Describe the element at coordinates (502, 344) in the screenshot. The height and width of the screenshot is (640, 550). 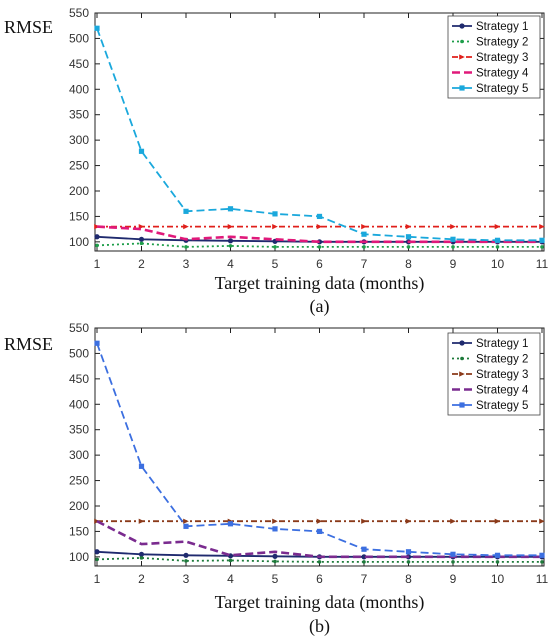
I see `legend-label: Strategy 1` at that location.